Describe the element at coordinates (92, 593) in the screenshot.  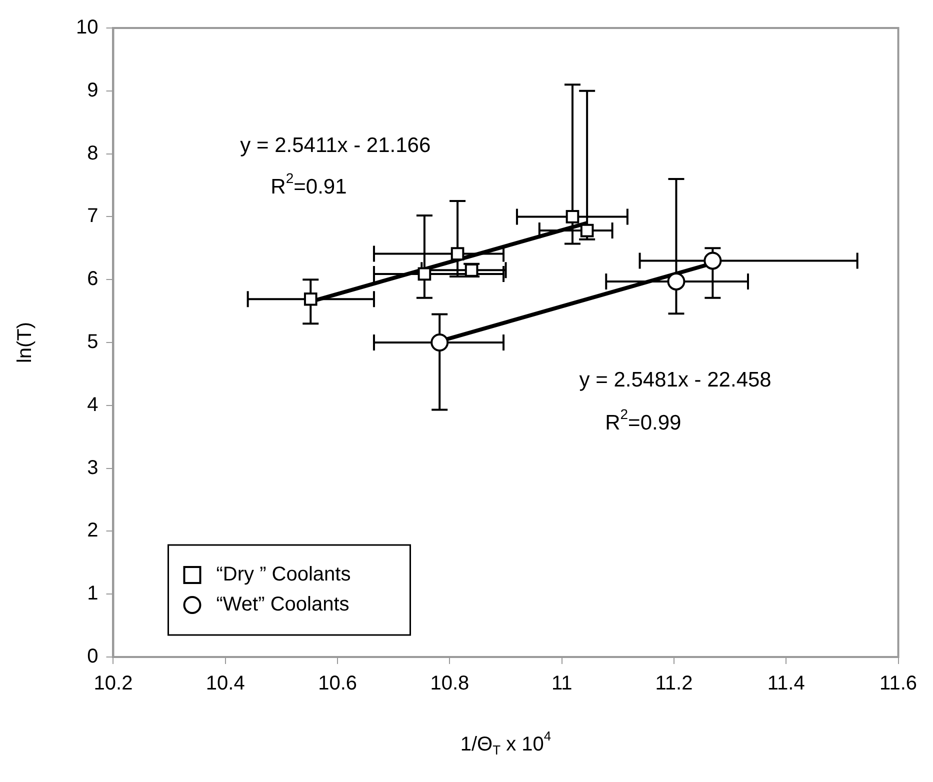
I see `y-tick-label: 1` at that location.